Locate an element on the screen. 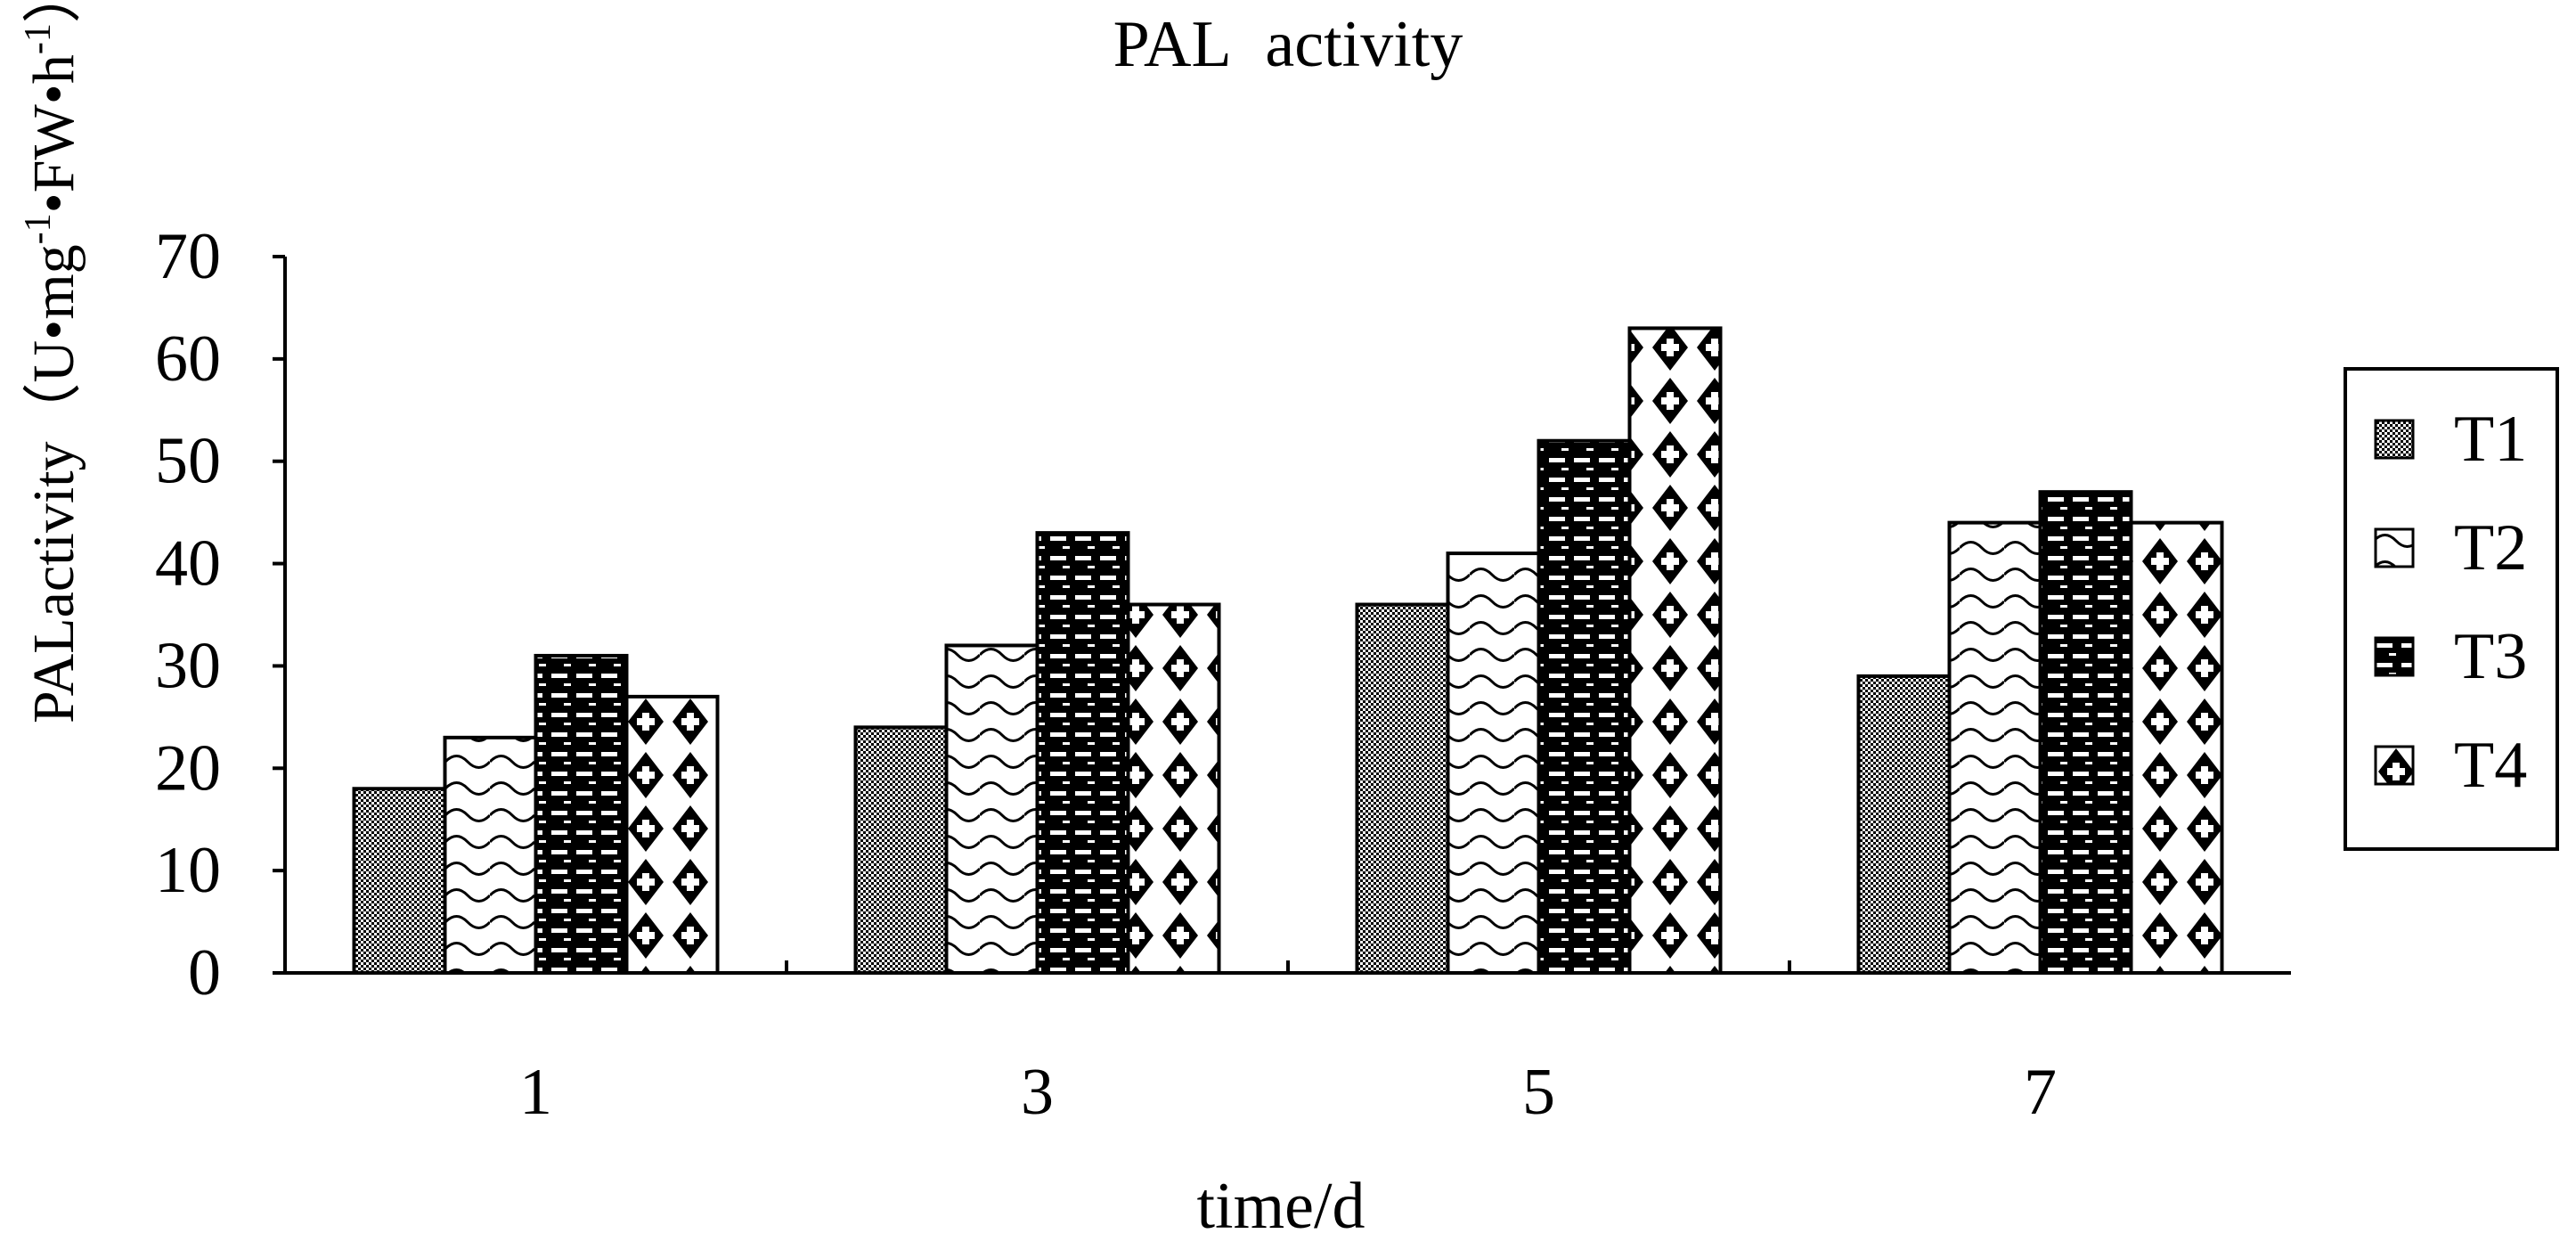  legend-label-T3: T3 is located at coordinates (2491, 656).